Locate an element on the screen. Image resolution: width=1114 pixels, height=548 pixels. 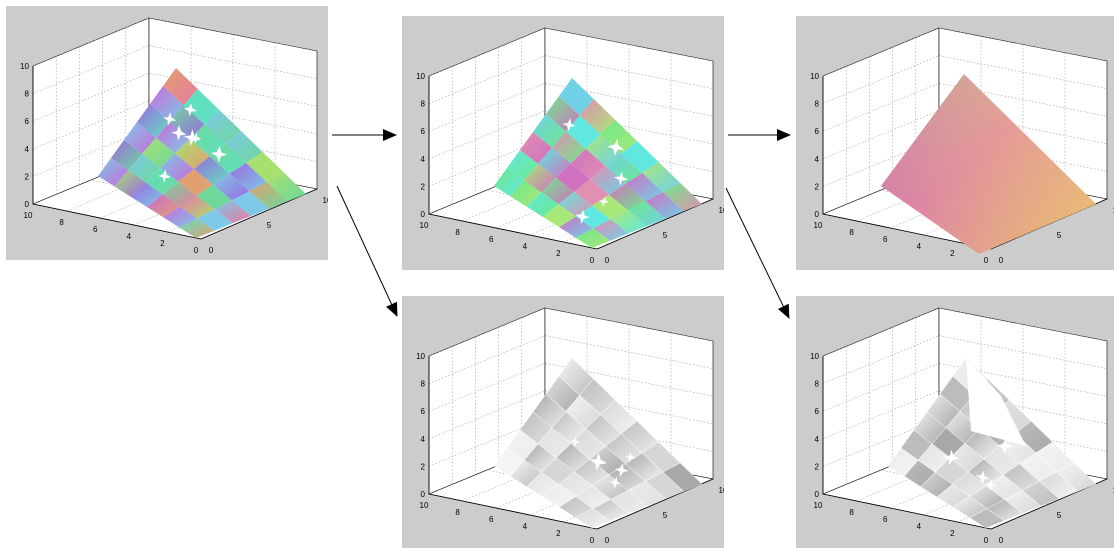
surface-plot-original: 0 2 4 6 8 10 10 8 6 4 2 0 0 5 10 is located at coordinates (174, 136).